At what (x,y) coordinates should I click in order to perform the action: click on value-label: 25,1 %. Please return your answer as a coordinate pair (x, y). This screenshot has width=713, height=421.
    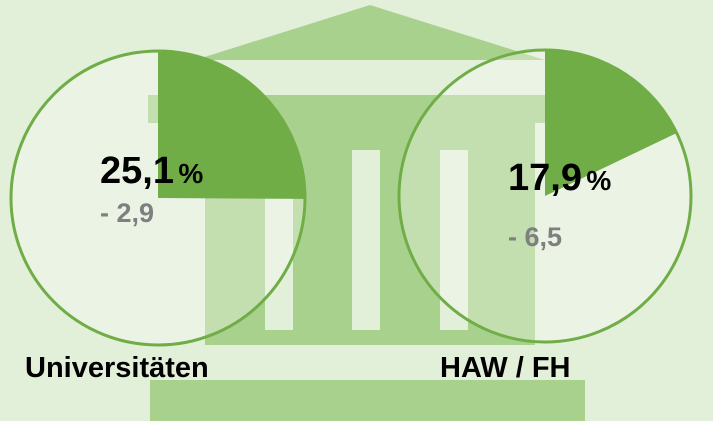
    Looking at the image, I should click on (151, 171).